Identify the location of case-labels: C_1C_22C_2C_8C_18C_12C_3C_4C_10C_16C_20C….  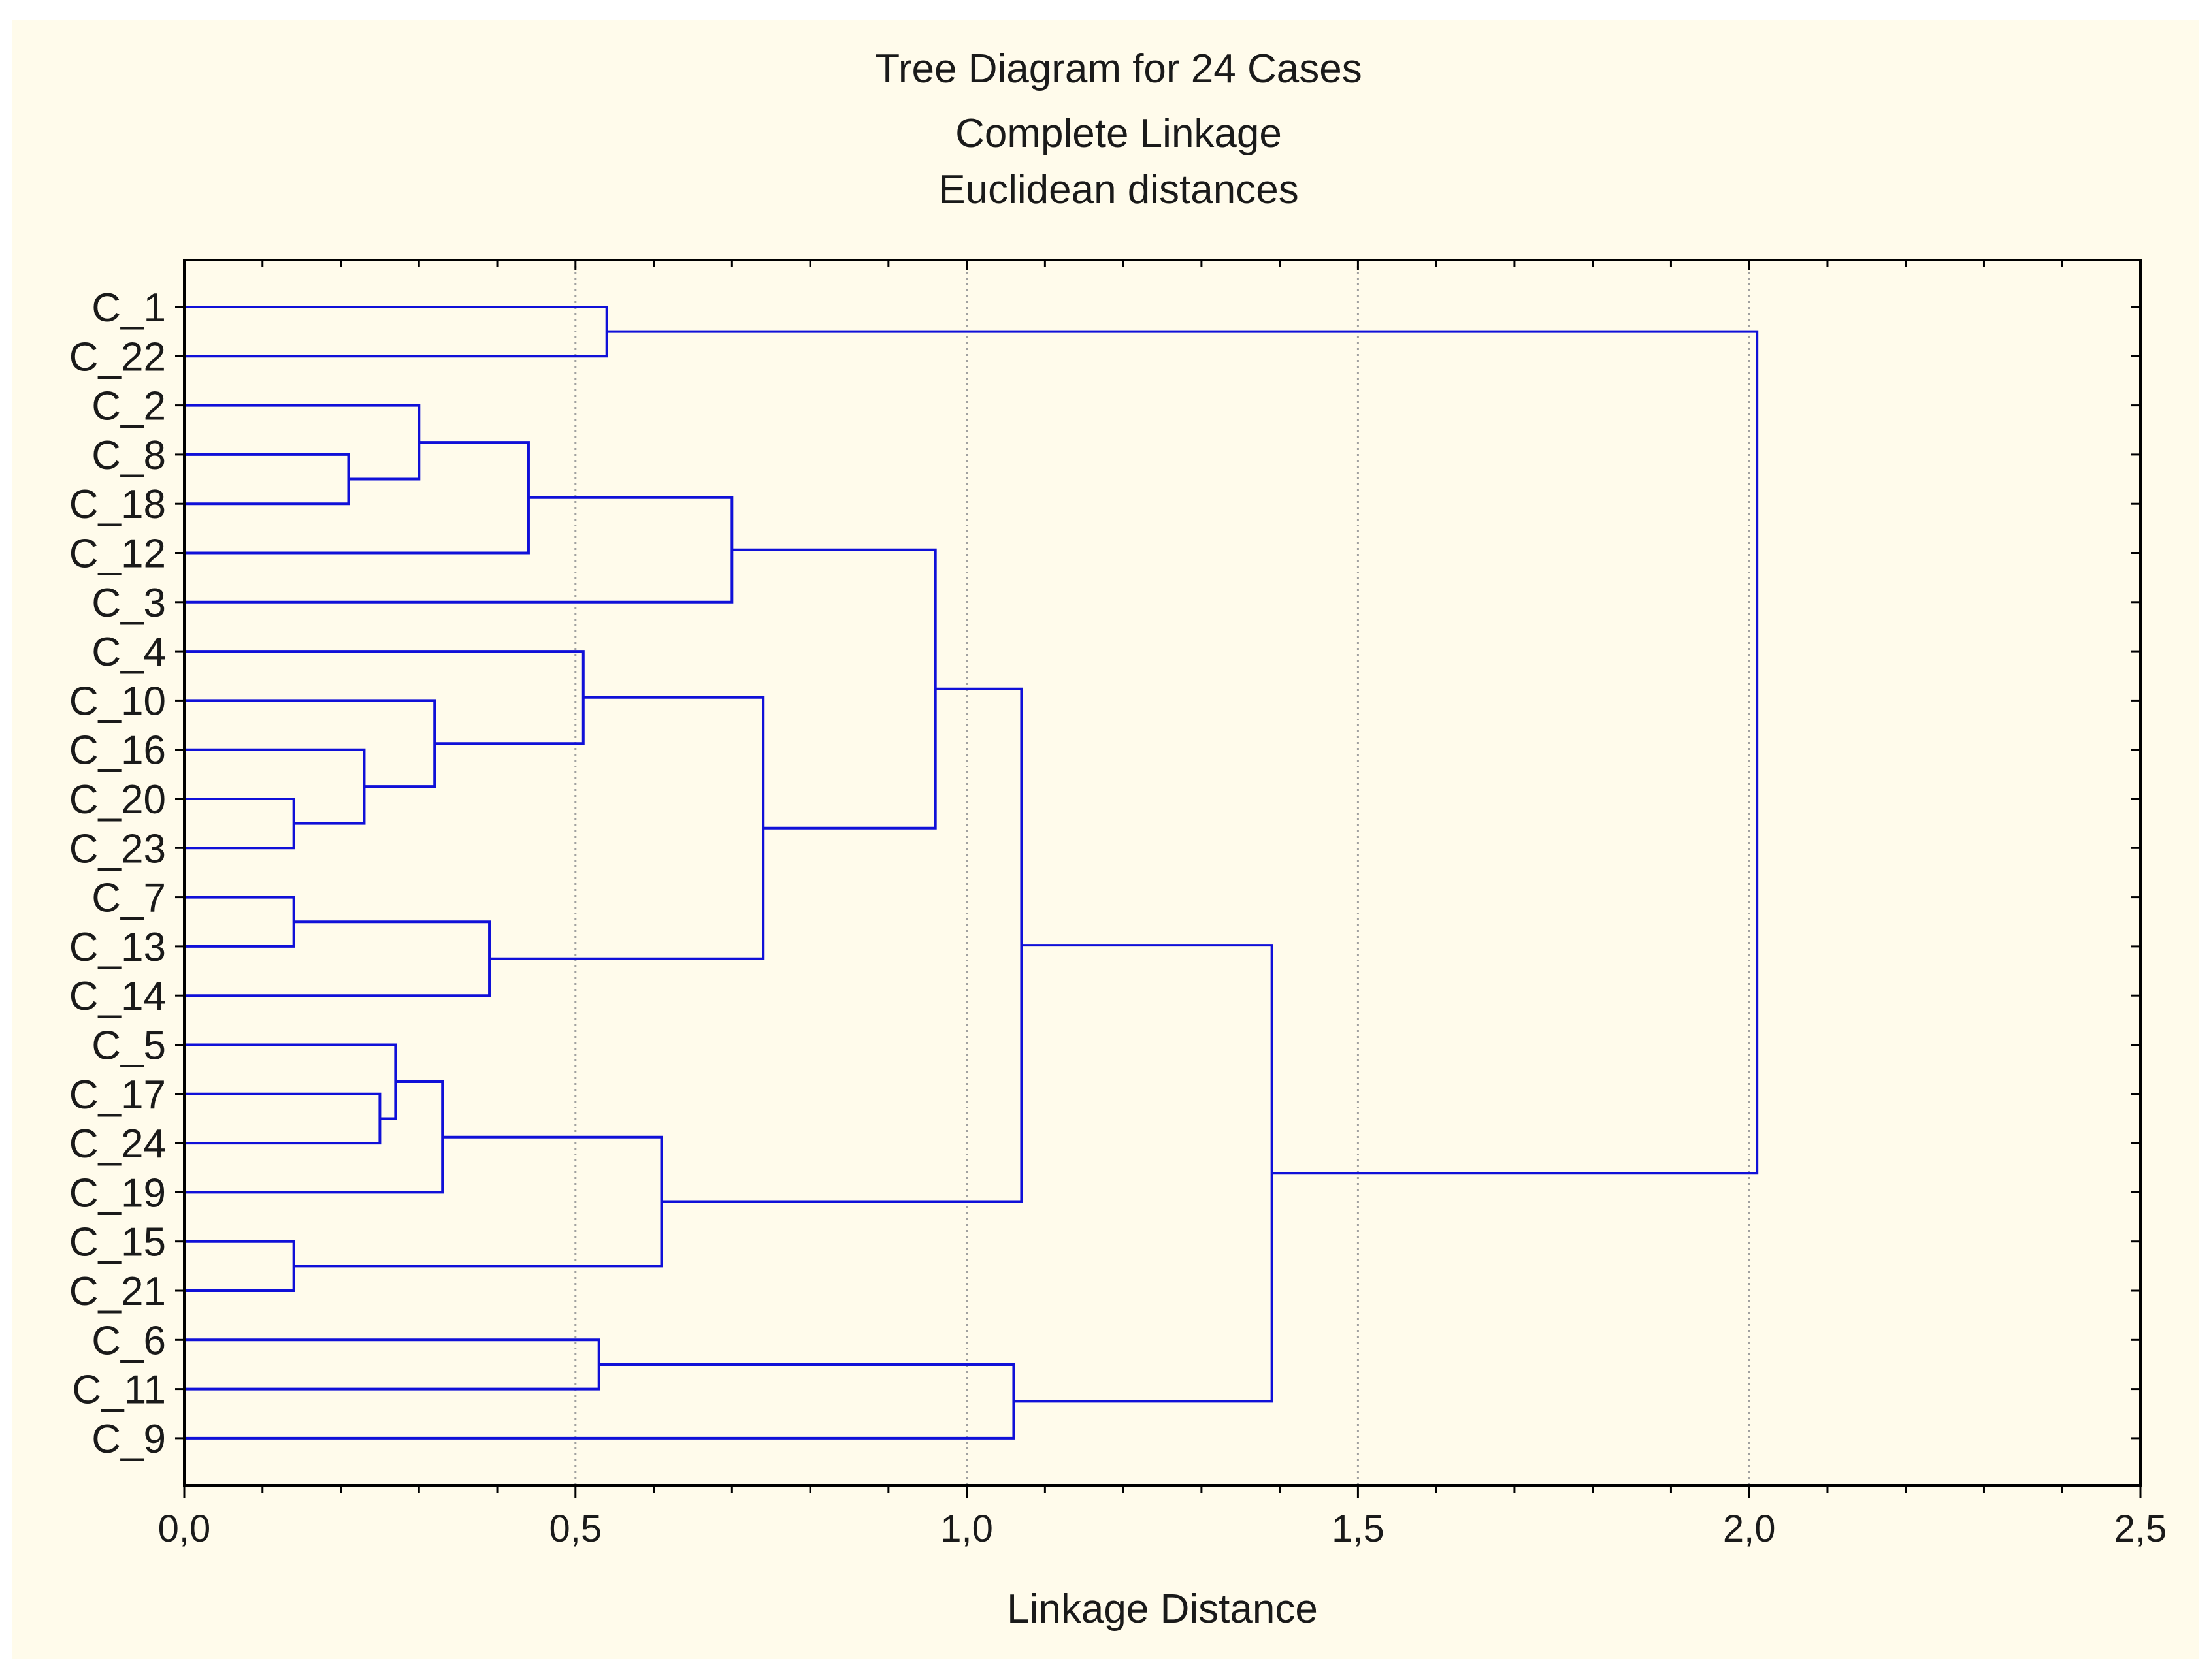
(117, 873).